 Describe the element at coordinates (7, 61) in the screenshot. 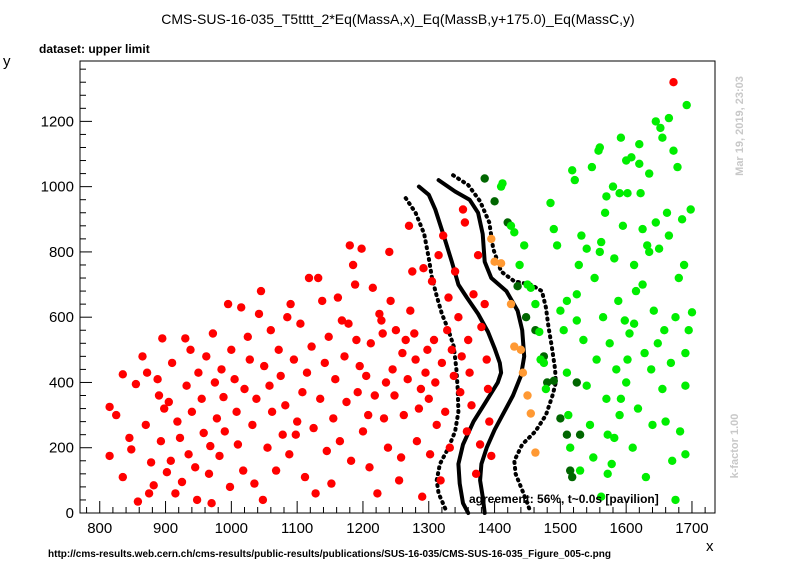

I see `y-axis-label: y` at that location.